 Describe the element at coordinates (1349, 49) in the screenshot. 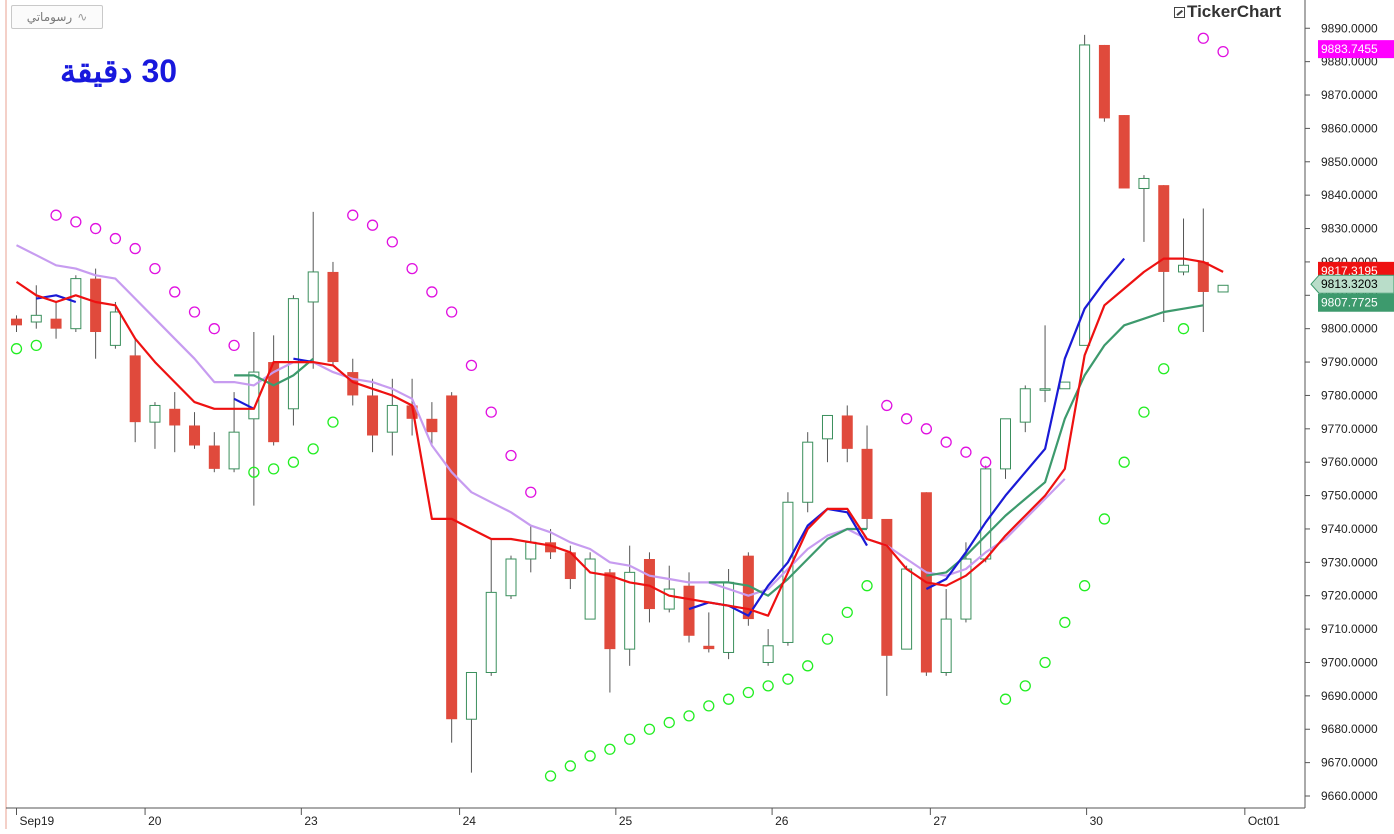

I see `price-tag-label: 9883.7455` at that location.